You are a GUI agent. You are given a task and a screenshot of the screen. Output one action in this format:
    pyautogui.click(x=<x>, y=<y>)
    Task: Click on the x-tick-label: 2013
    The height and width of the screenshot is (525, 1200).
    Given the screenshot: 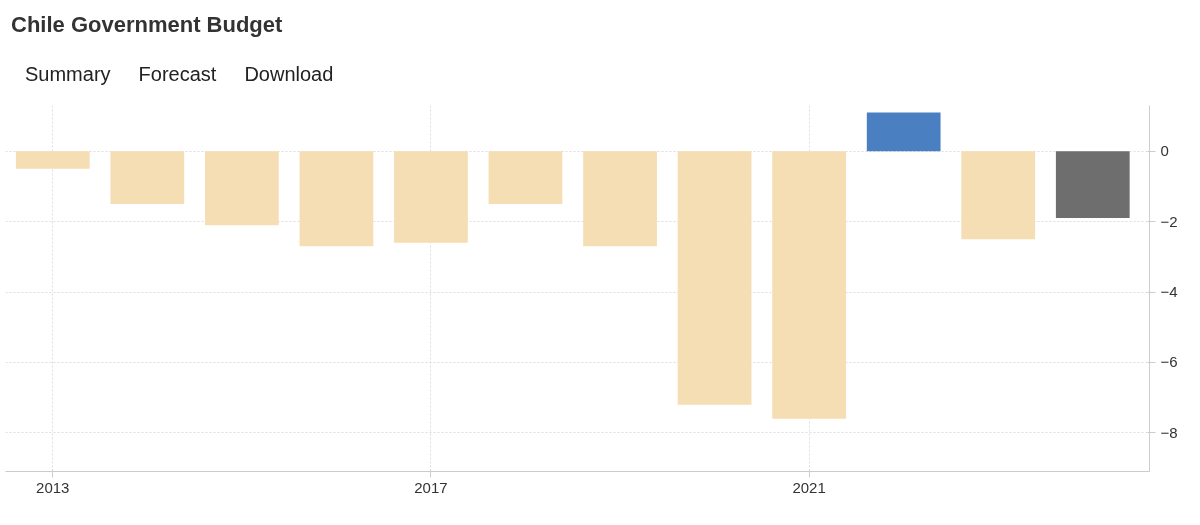 What is the action you would take?
    pyautogui.click(x=53, y=487)
    